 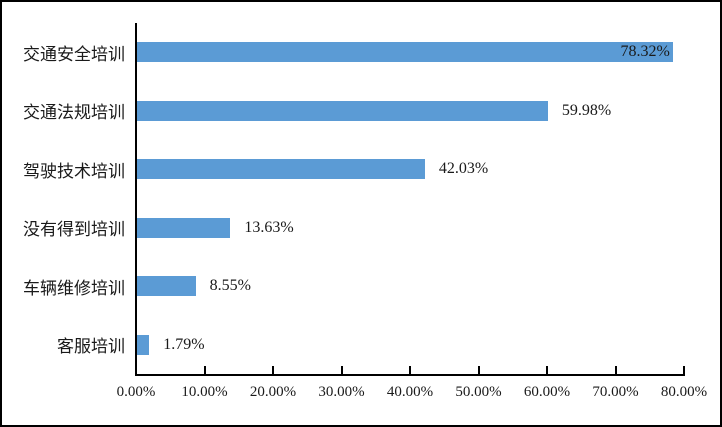 What do you see at coordinates (586, 110) in the screenshot?
I see `bar-value-label: 59.98%` at bounding box center [586, 110].